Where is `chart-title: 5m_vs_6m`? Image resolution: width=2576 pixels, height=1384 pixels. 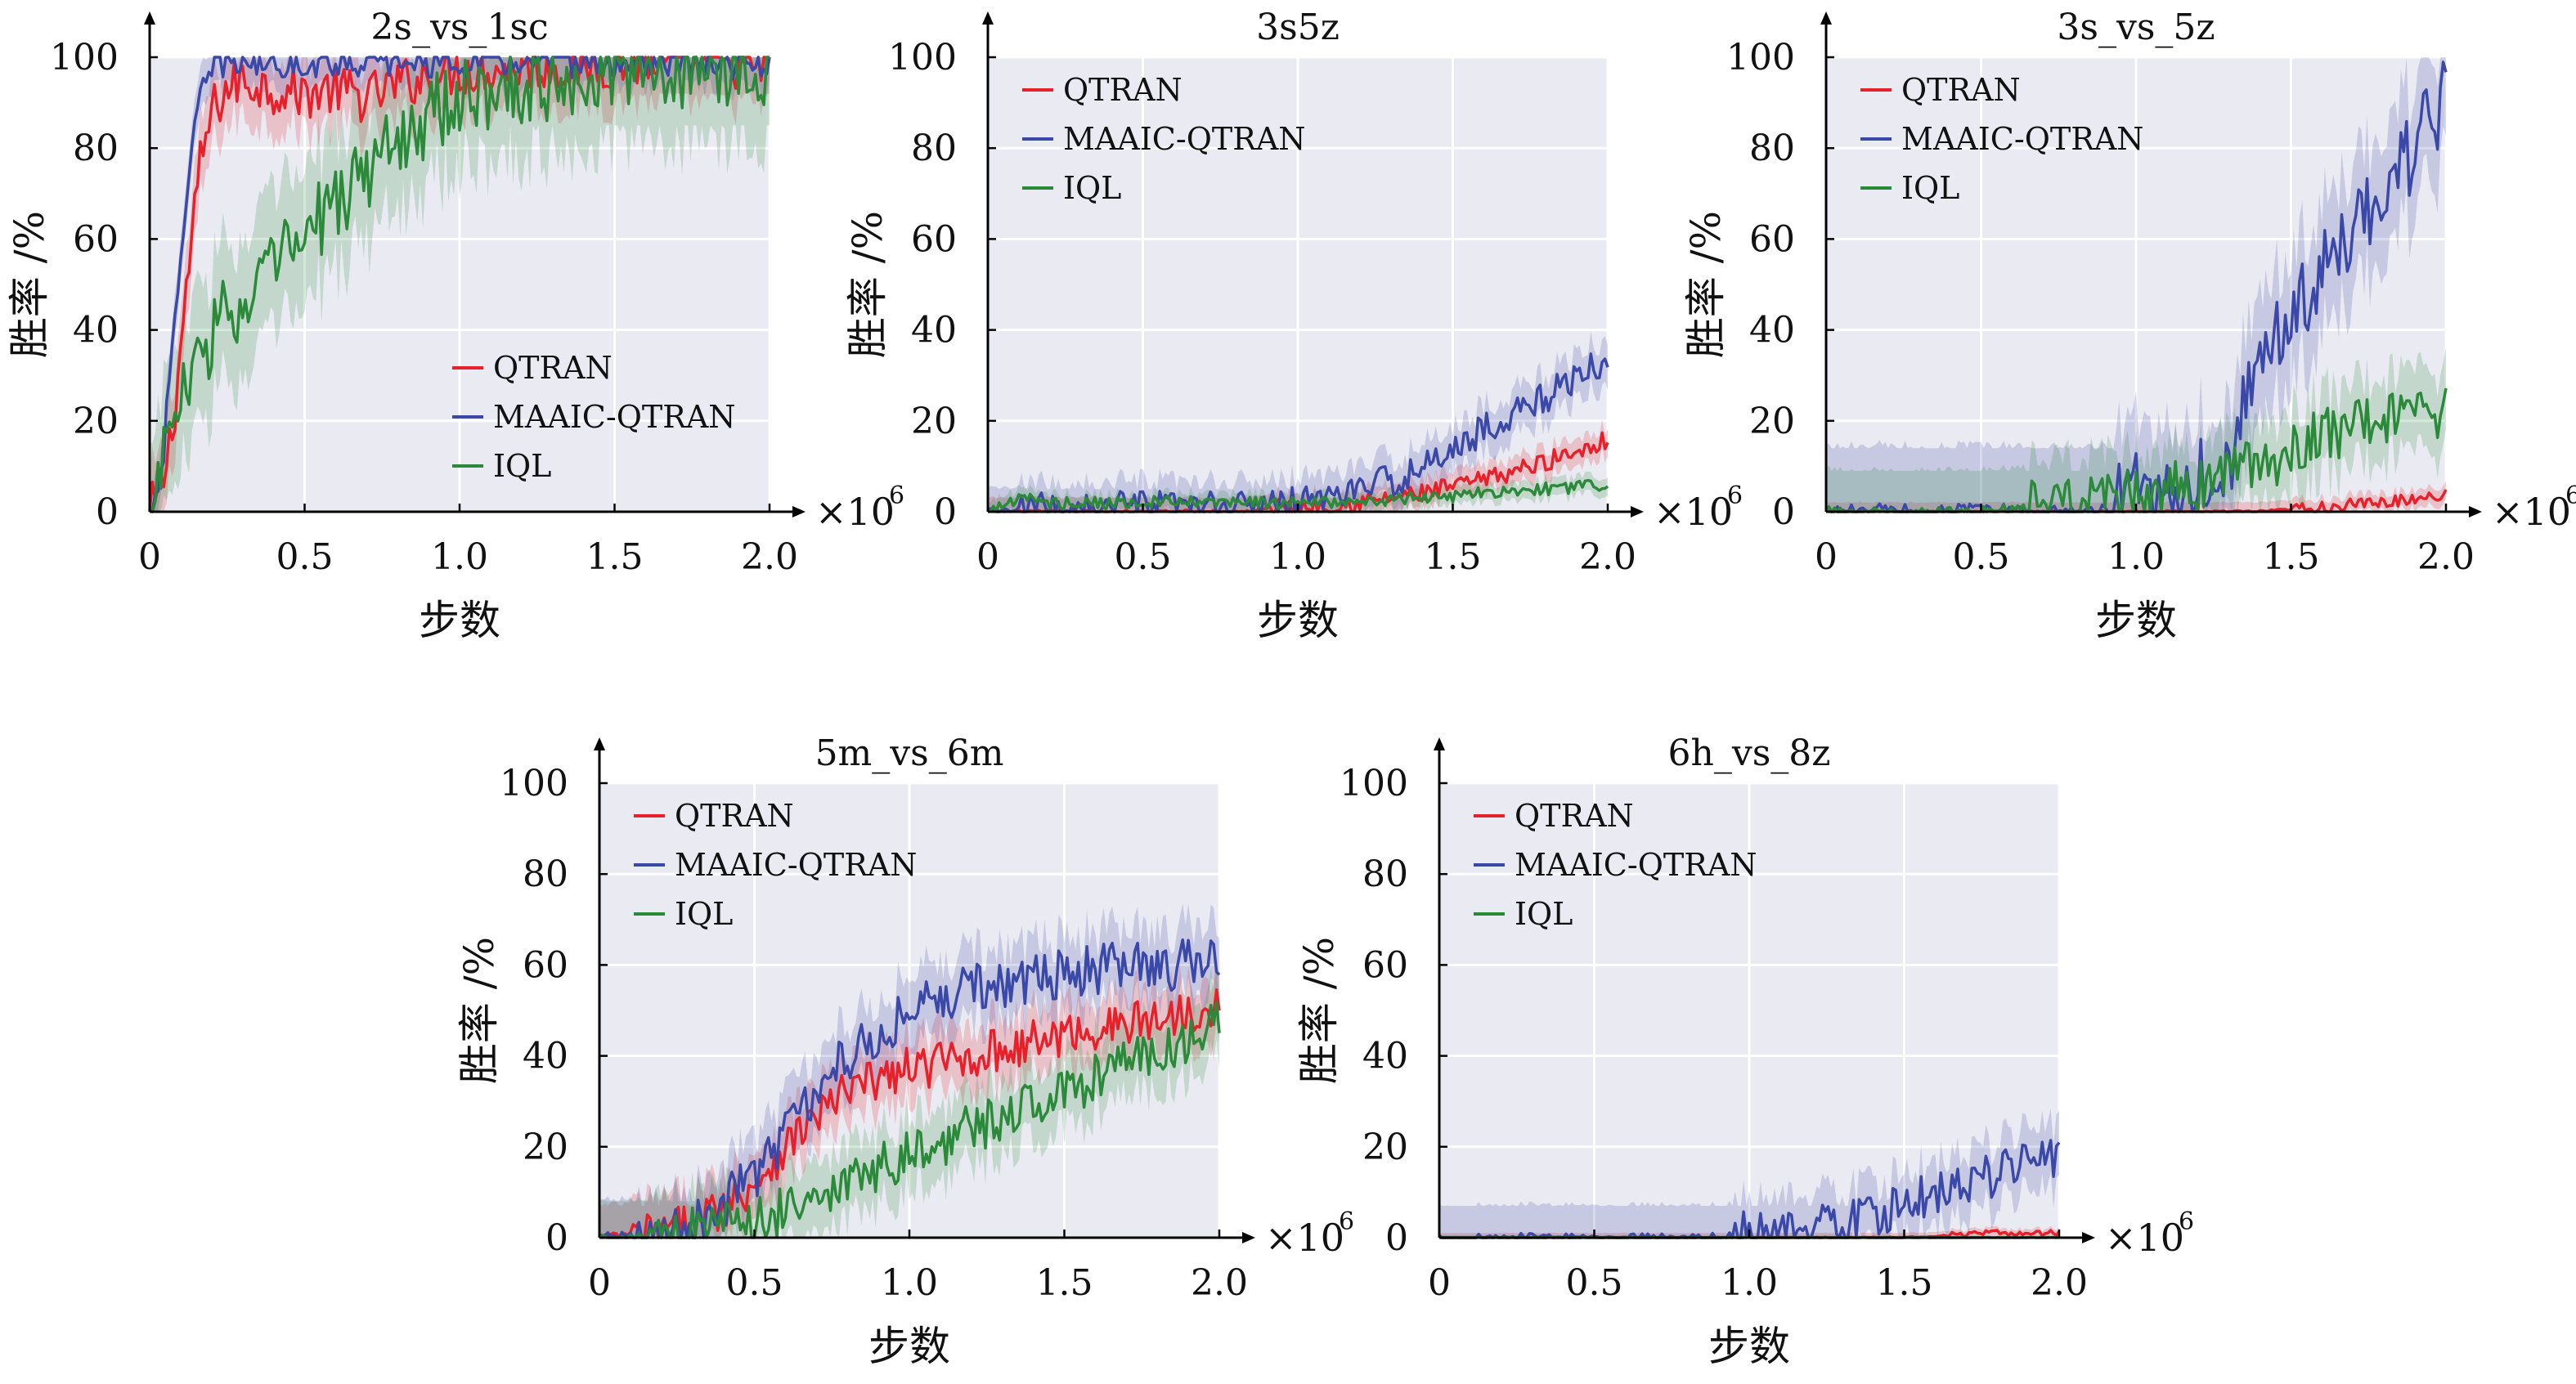
chart-title: 5m_vs_6m is located at coordinates (909, 753).